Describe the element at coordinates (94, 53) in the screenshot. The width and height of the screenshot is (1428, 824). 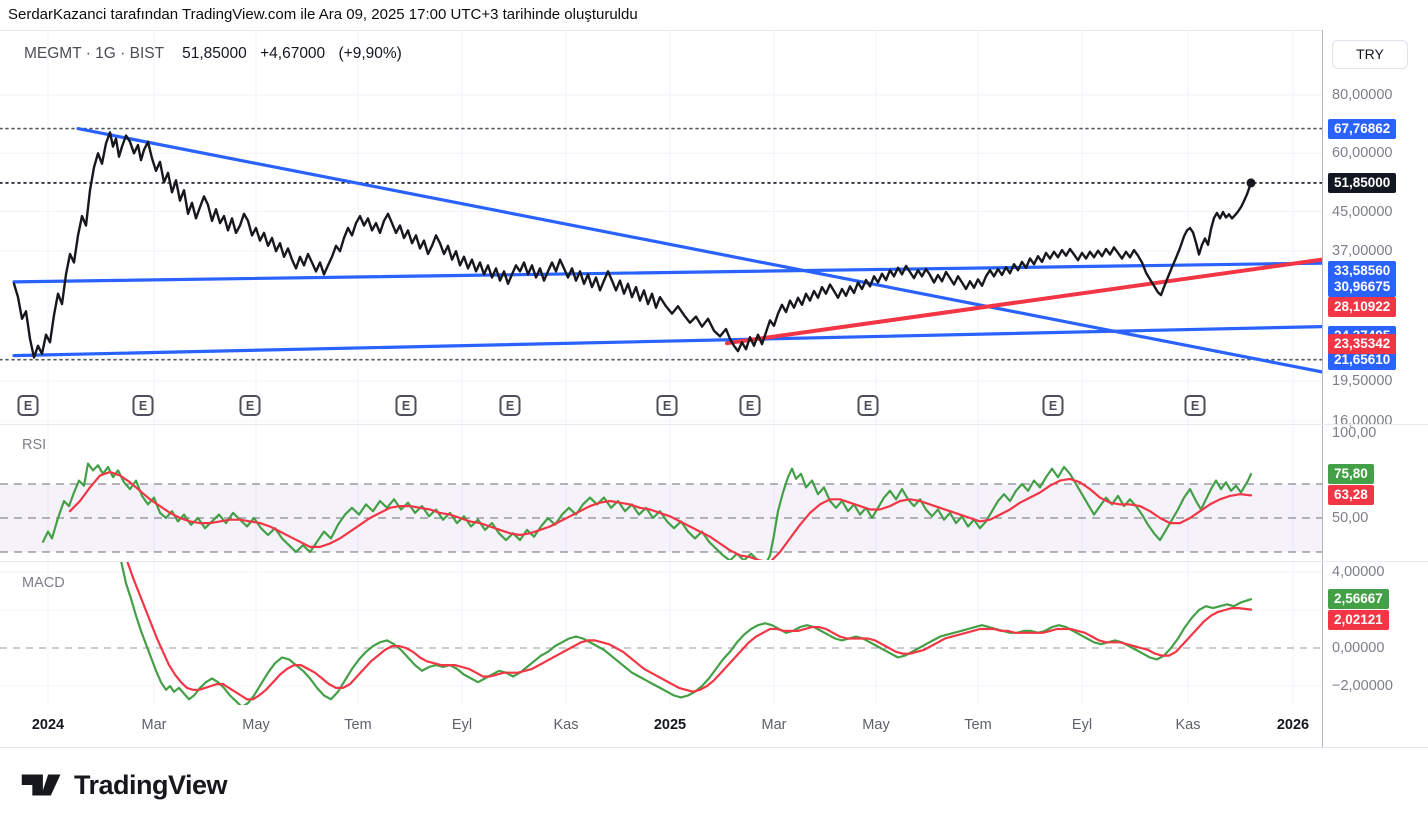
I see `symbol-title: MEGMT · 1G · BIST` at that location.